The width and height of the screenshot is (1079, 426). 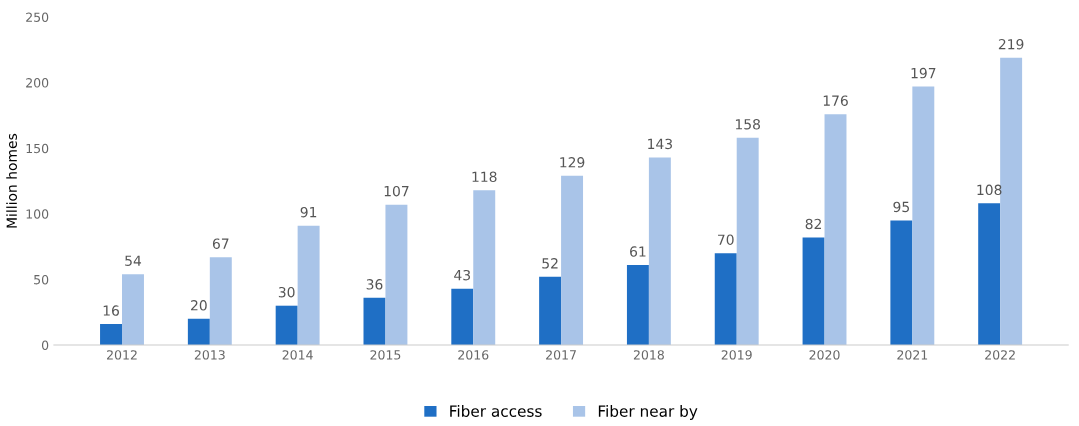 What do you see at coordinates (901, 207) in the screenshot?
I see `data-label: 95` at bounding box center [901, 207].